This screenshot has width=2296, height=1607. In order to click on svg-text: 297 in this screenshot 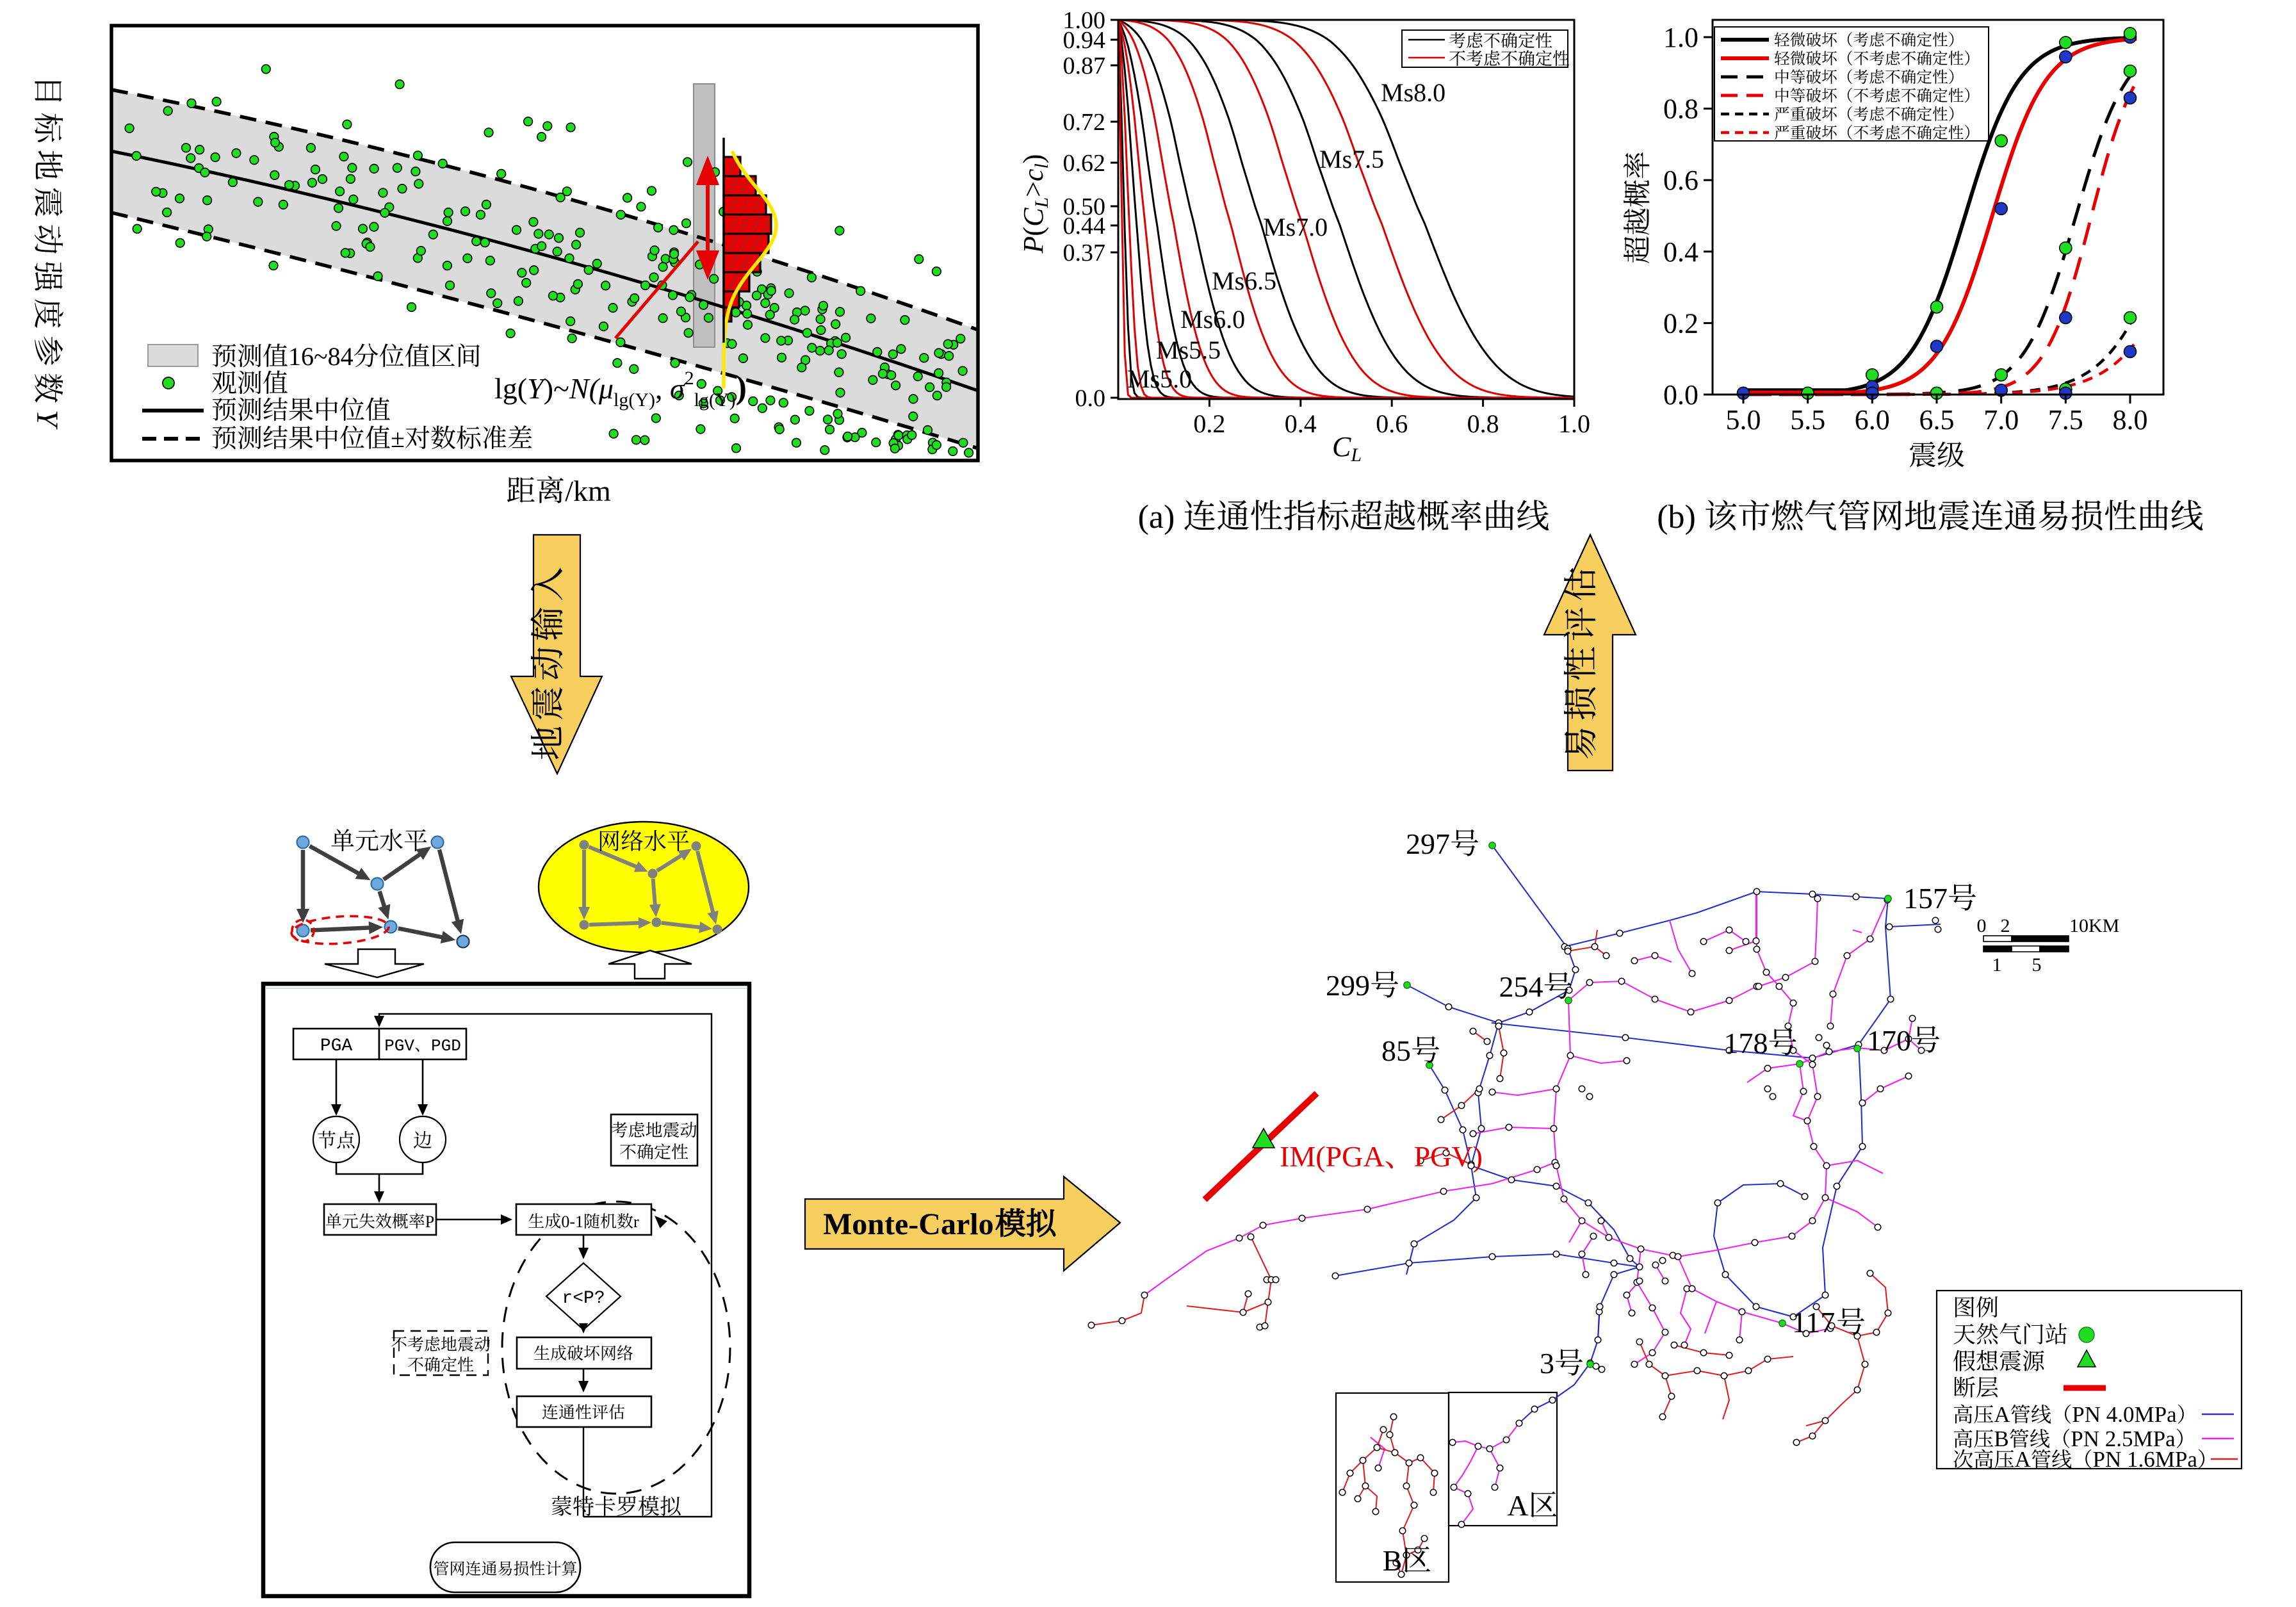, I will do `click(1428, 844)`.